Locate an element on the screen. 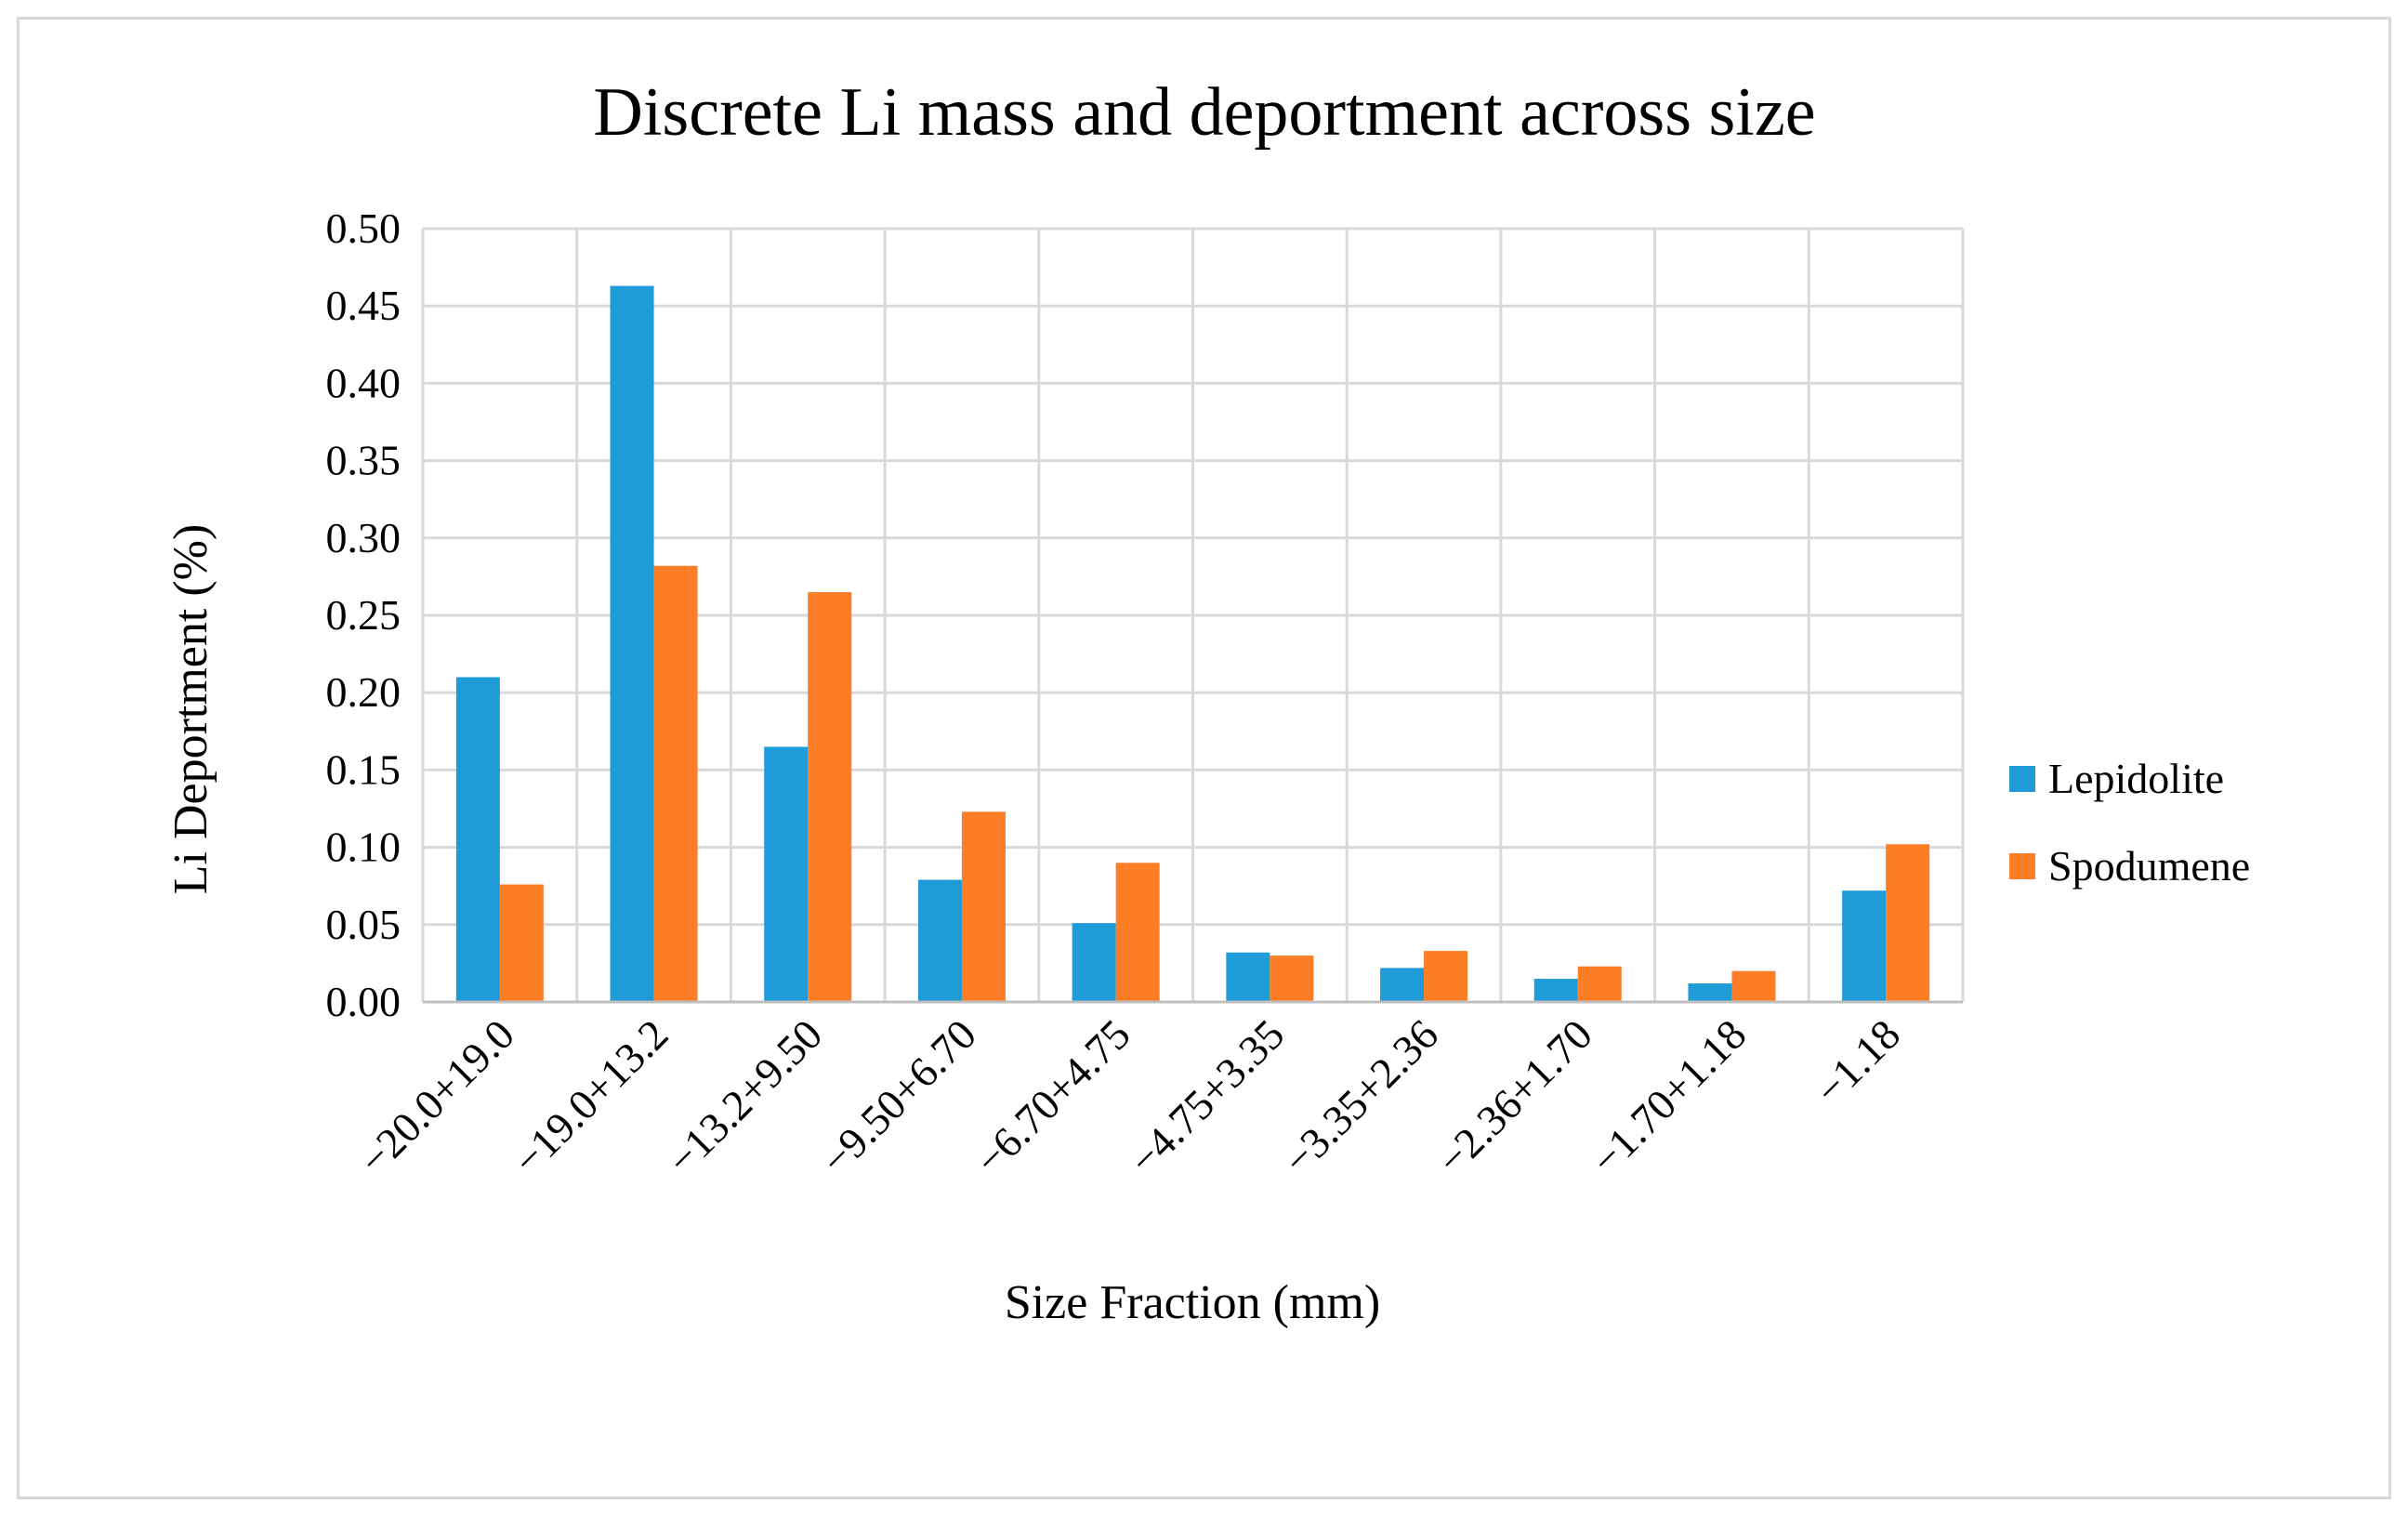  legend-label-spodumene: Spodumene is located at coordinates (2149, 866).